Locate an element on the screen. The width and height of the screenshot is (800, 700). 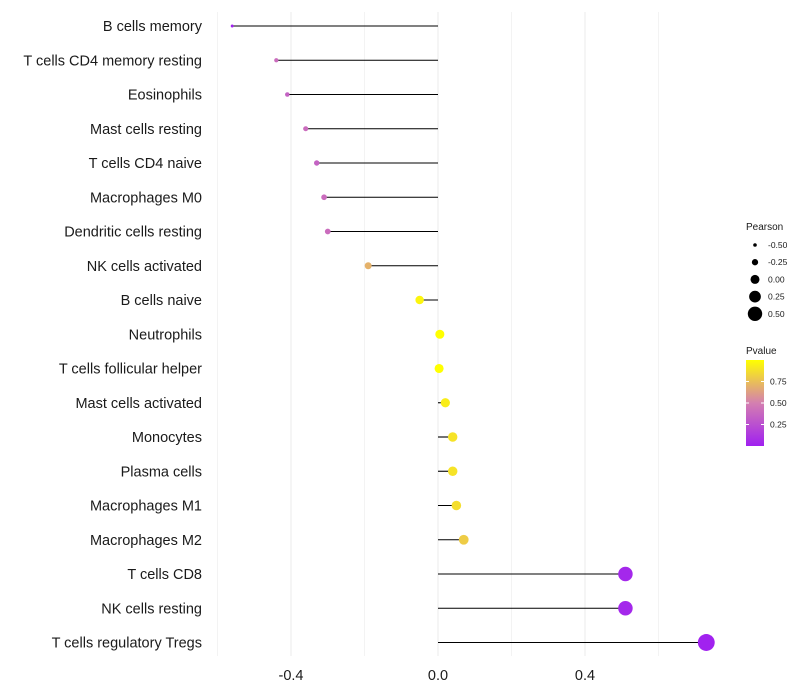
category-label: Macrophages M2 is located at coordinates (146, 541).